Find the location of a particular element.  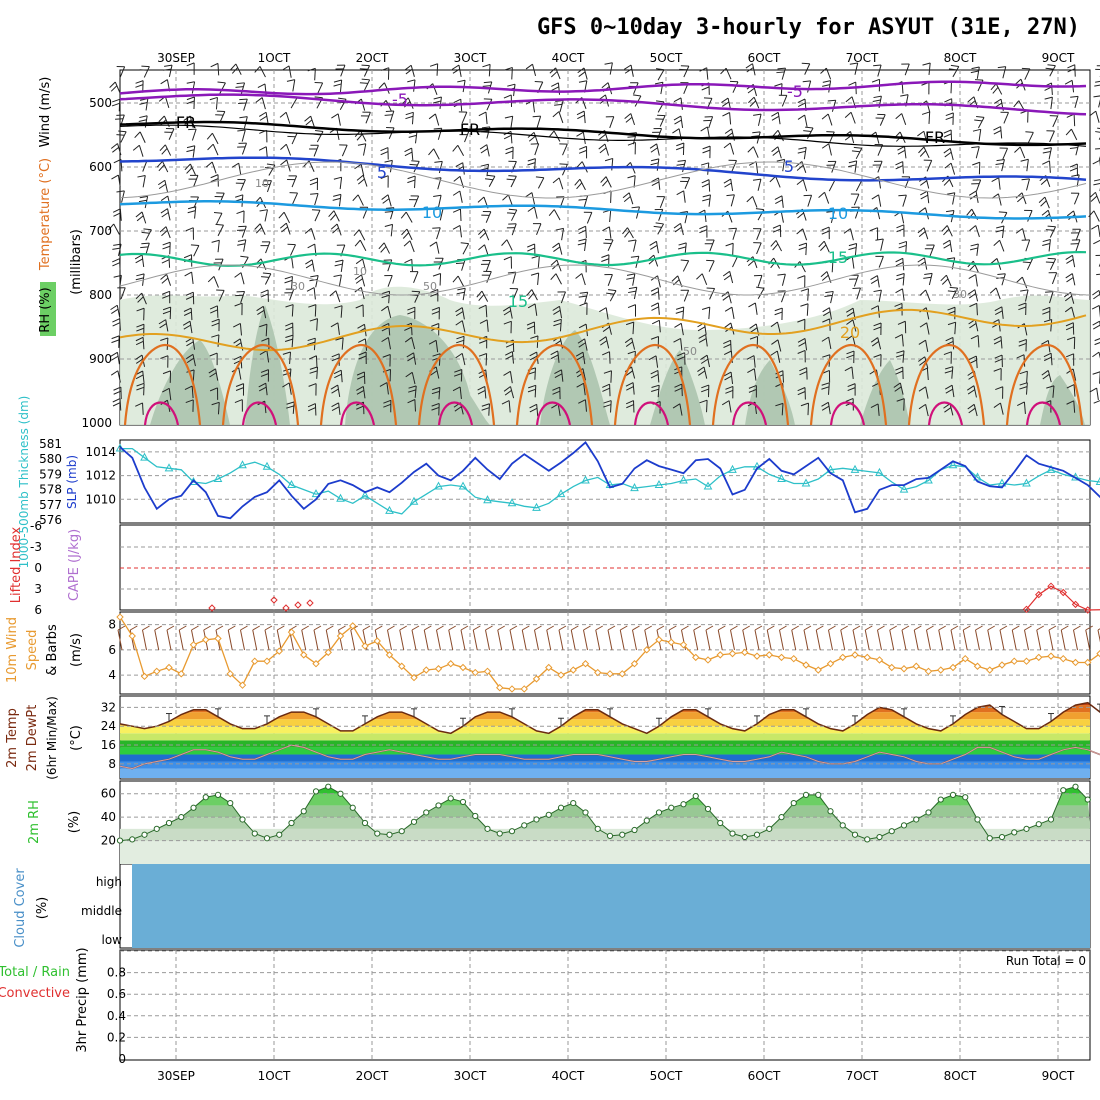

rh-fill is located at coordinates (605, 825).